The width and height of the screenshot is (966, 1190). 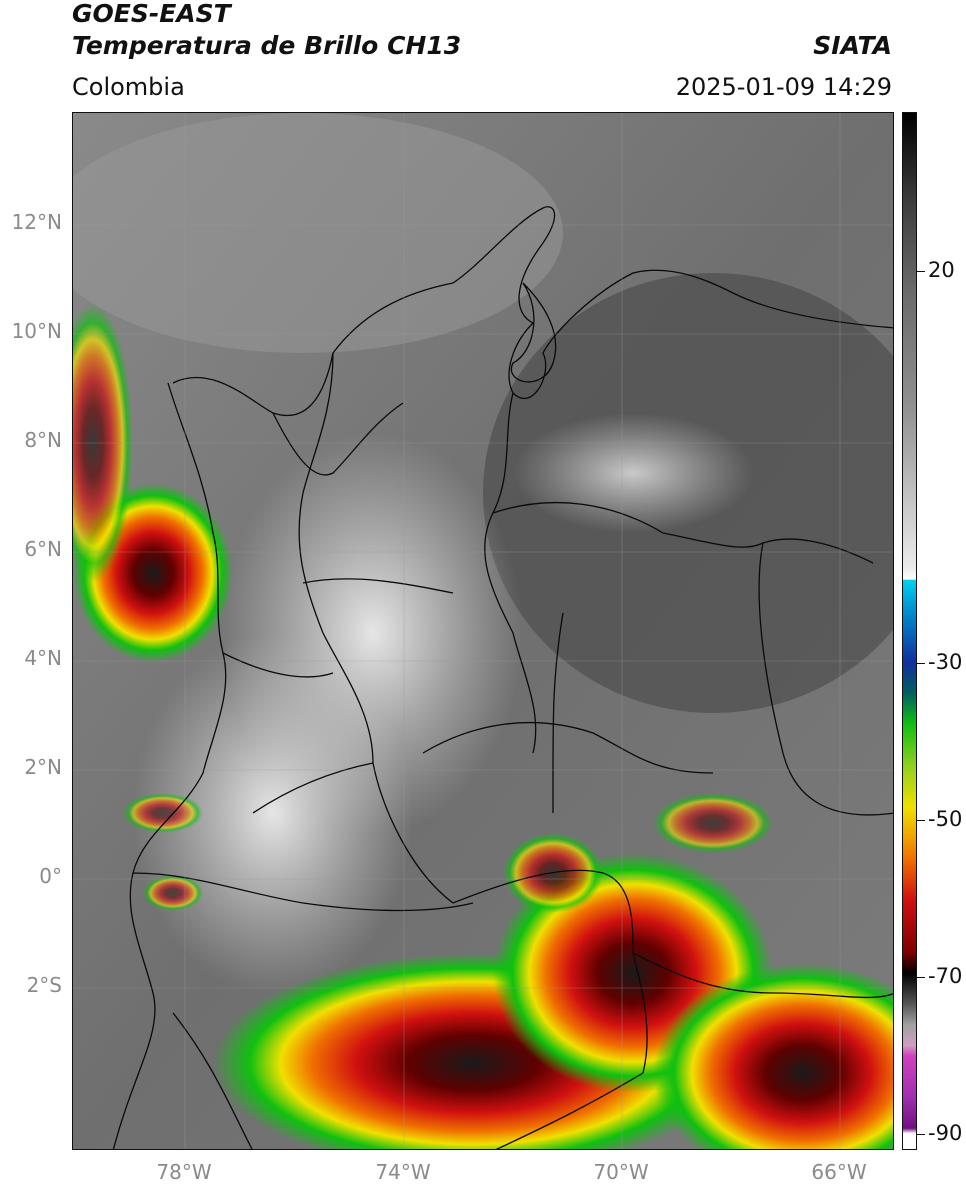 I want to click on colorbar-label: -70, so click(x=945, y=976).